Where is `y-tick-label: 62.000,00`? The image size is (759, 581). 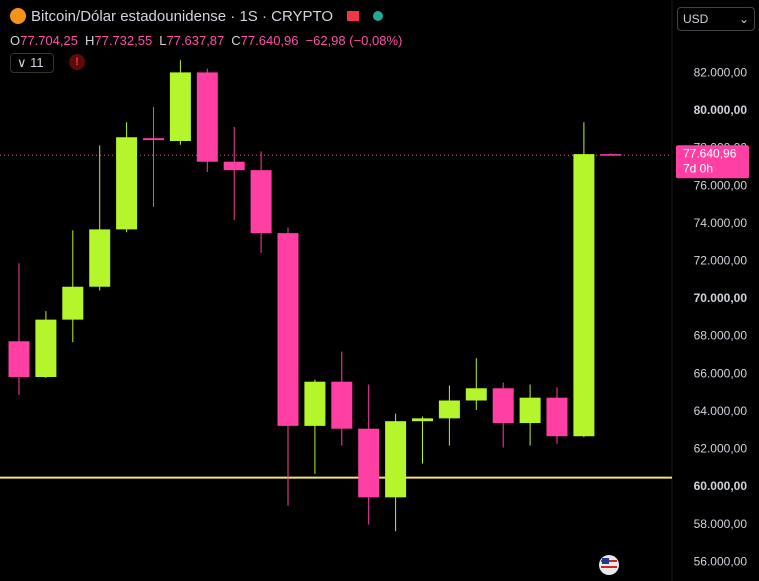 y-tick-label: 62.000,00 is located at coordinates (721, 449).